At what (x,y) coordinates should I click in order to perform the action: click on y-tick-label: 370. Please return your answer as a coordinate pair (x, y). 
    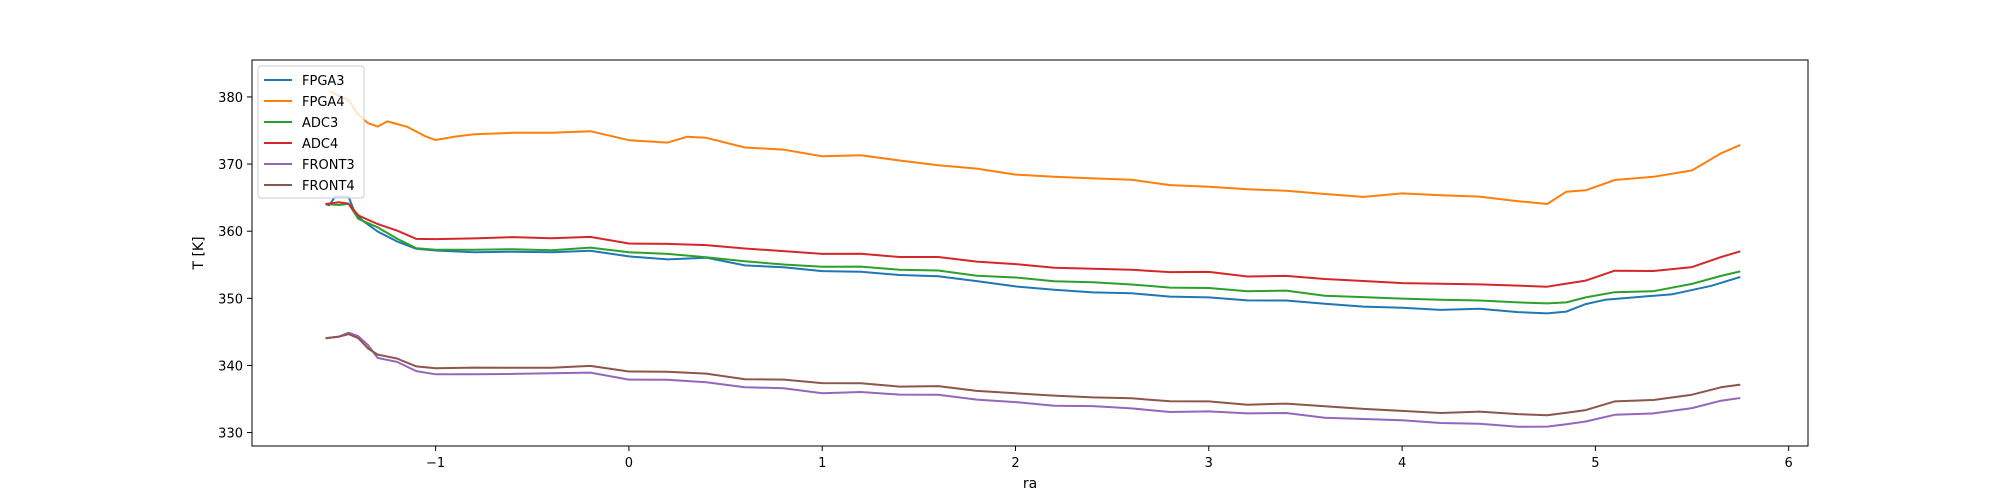
    Looking at the image, I should click on (230, 165).